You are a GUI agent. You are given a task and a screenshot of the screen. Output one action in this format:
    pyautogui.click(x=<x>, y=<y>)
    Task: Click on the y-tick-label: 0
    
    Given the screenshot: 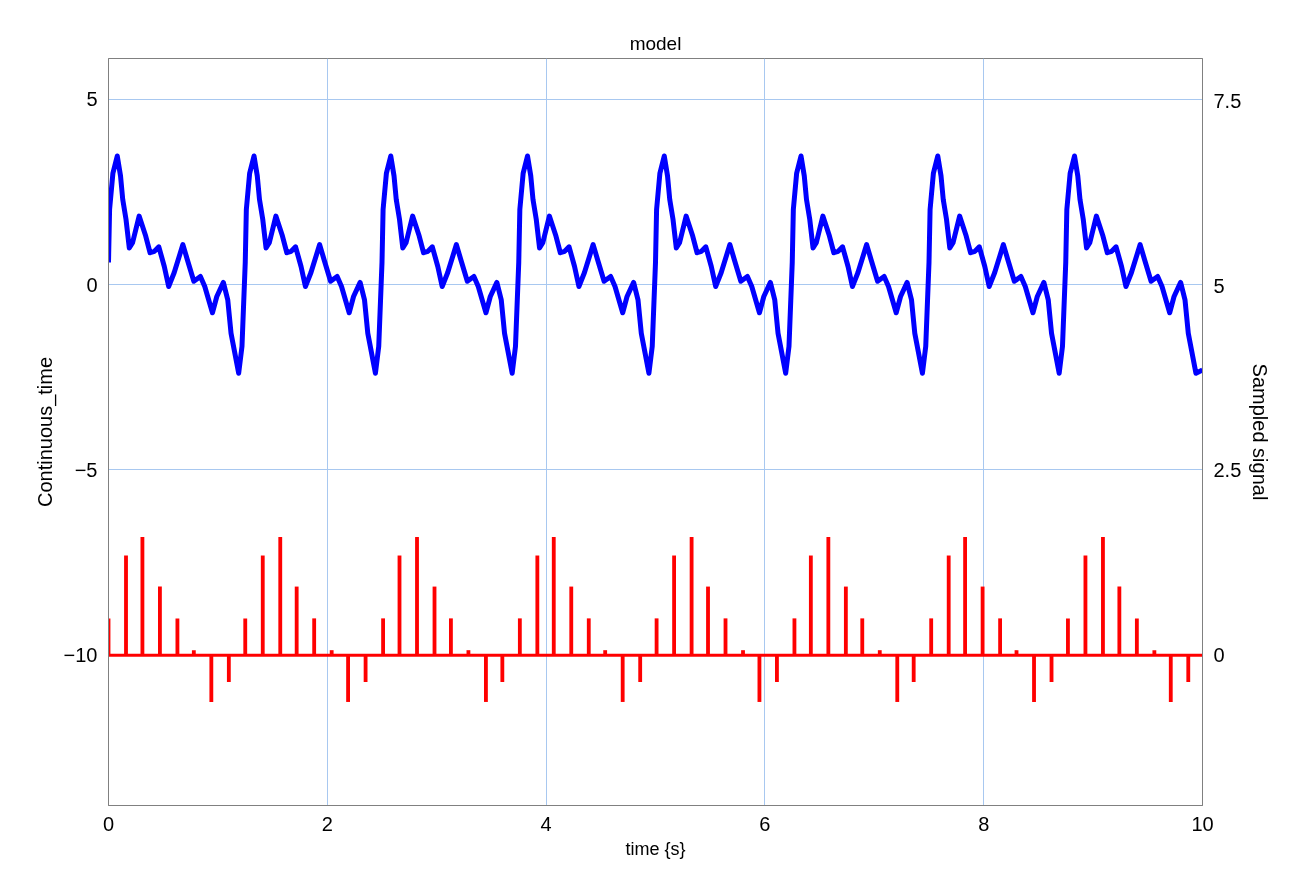 What is the action you would take?
    pyautogui.click(x=92, y=284)
    